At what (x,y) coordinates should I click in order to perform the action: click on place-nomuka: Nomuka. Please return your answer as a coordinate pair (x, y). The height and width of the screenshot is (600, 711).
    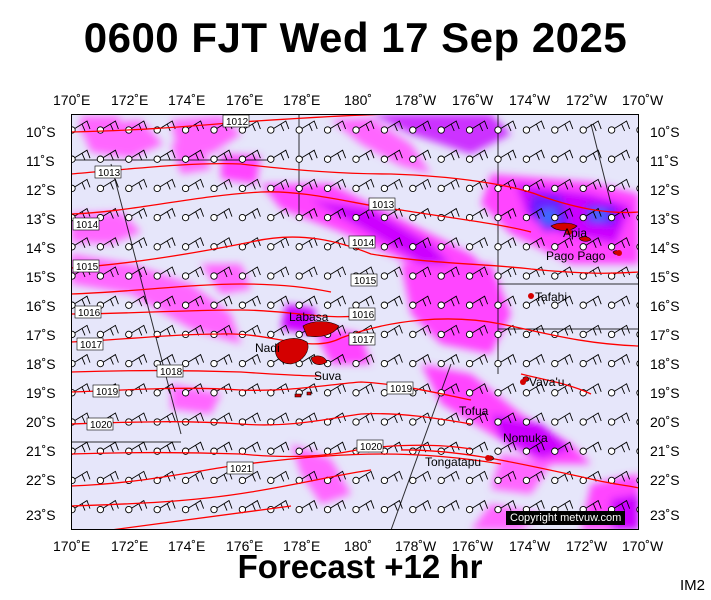
    Looking at the image, I should click on (525, 438).